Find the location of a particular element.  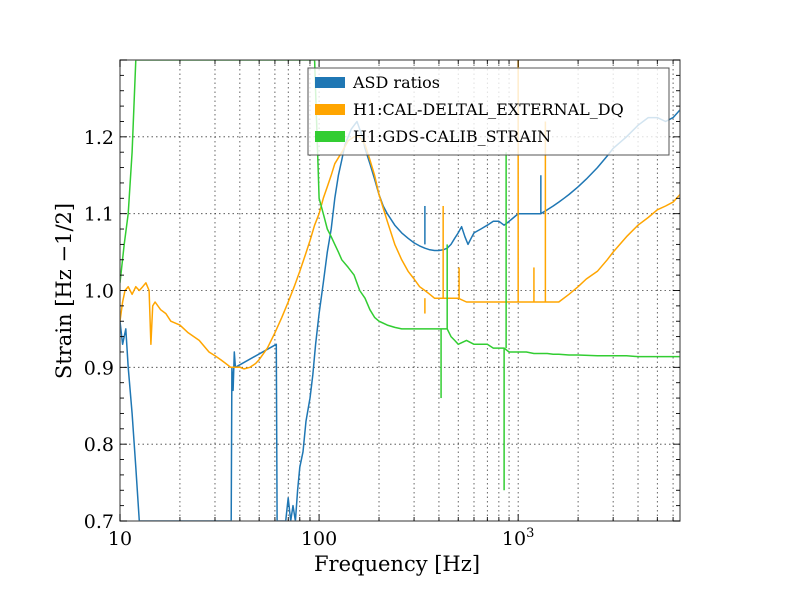

legend-box is located at coordinates (488, 111).